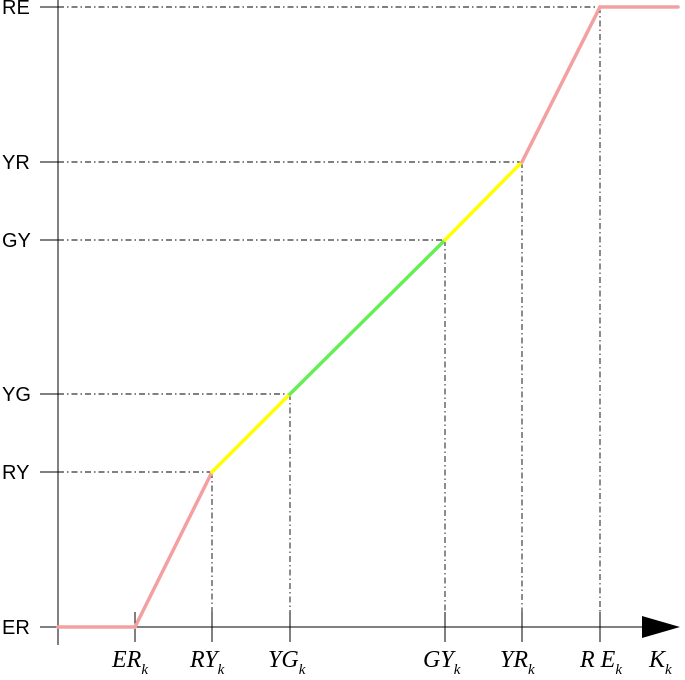 This screenshot has height=680, width=685. What do you see at coordinates (561, 84) in the screenshot?
I see `segment-yr-to-re` at bounding box center [561, 84].